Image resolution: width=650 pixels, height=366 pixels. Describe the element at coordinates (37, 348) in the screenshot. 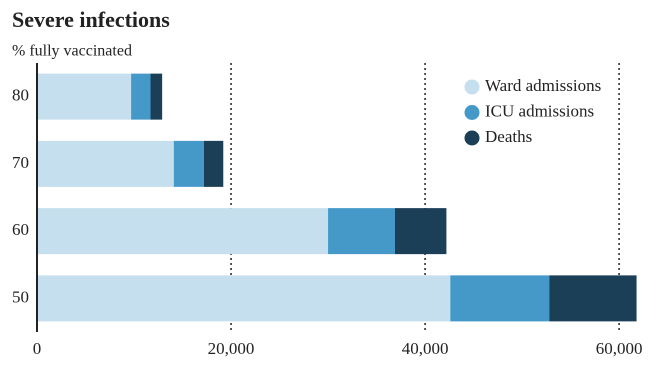

I see `x-tick-label: 0` at that location.